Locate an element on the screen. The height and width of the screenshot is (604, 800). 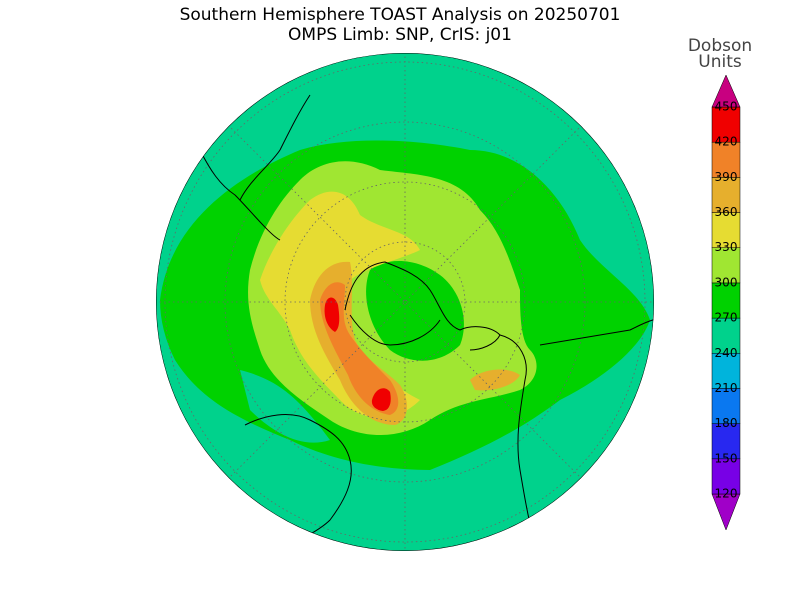
colorbar-tick-label: 270 is located at coordinates (726, 318).